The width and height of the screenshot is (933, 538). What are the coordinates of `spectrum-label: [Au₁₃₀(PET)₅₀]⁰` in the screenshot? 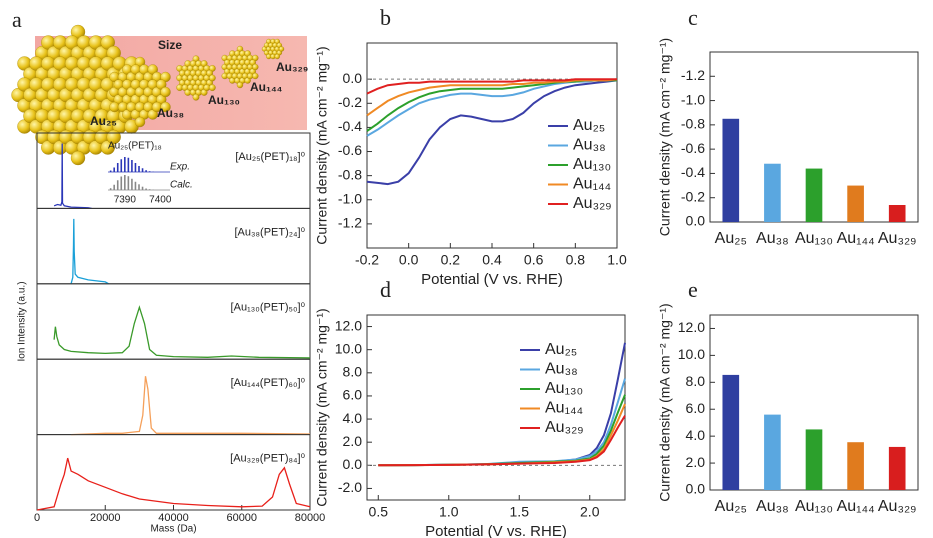 It's located at (268, 308).